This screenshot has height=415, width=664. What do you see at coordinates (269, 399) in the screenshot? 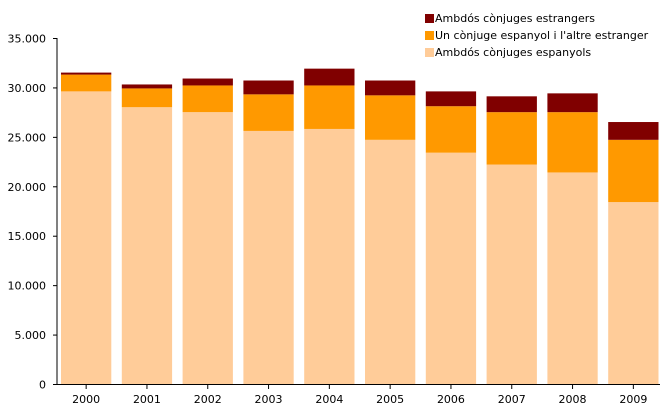
I see `x-tick-label: 2003` at bounding box center [269, 399].